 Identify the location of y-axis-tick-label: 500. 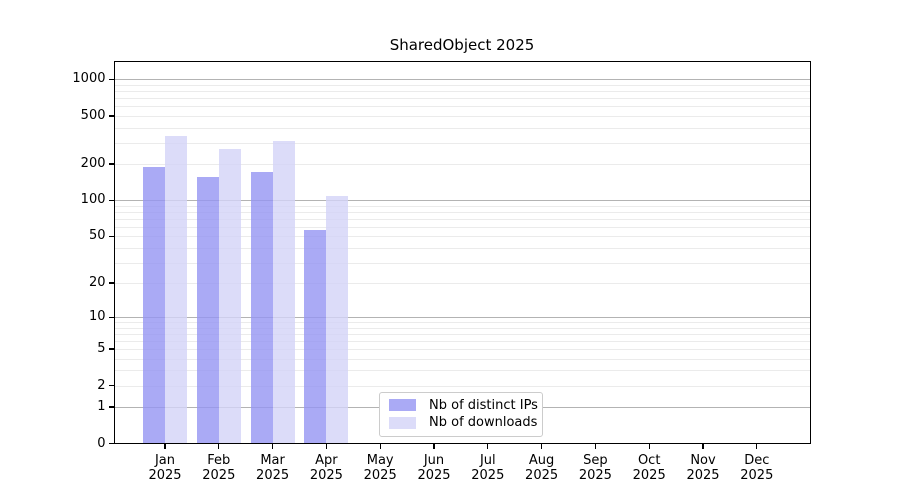
(93, 115).